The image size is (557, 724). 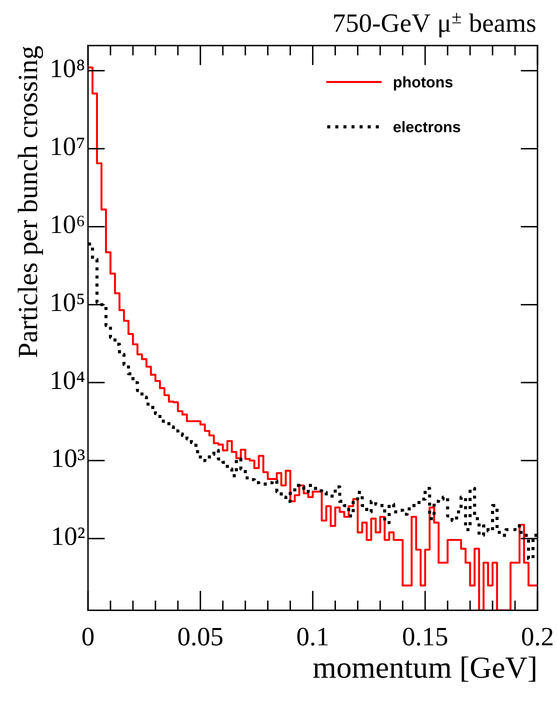 What do you see at coordinates (88, 637) in the screenshot?
I see `x-tick-label: 0` at bounding box center [88, 637].